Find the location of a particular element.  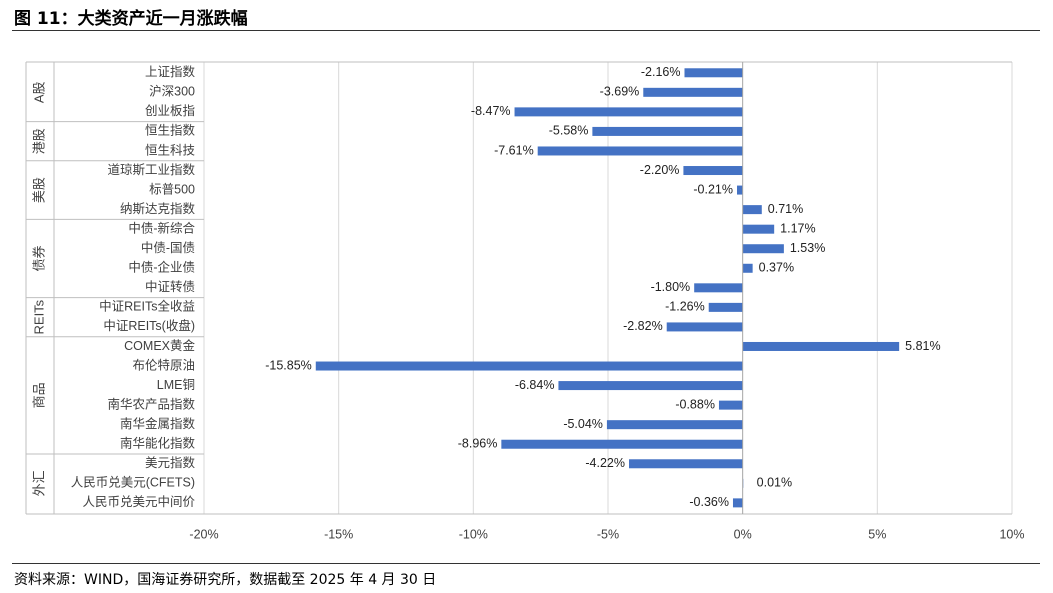

value-label-10: 0.37% is located at coordinates (776, 268).